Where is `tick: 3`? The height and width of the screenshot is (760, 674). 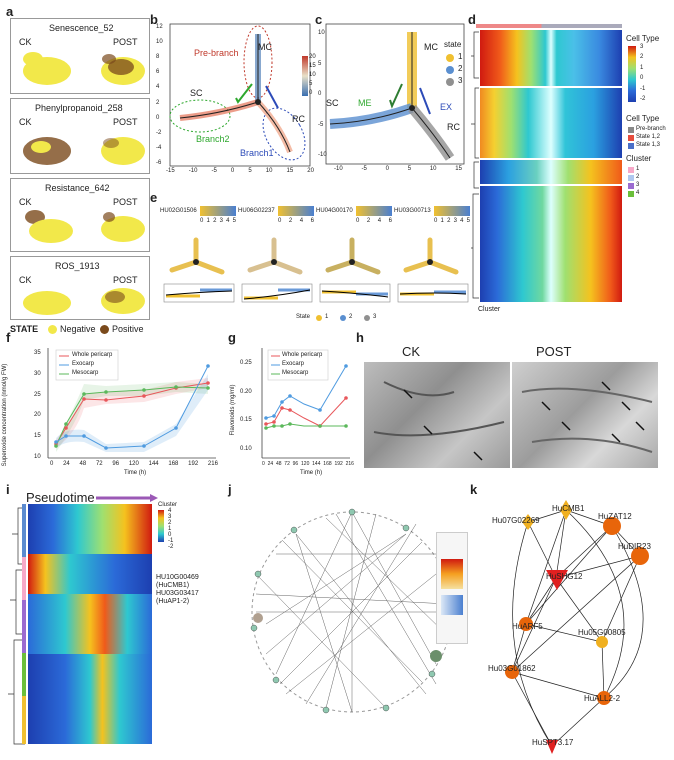 tick: 3 is located at coordinates (221, 221).